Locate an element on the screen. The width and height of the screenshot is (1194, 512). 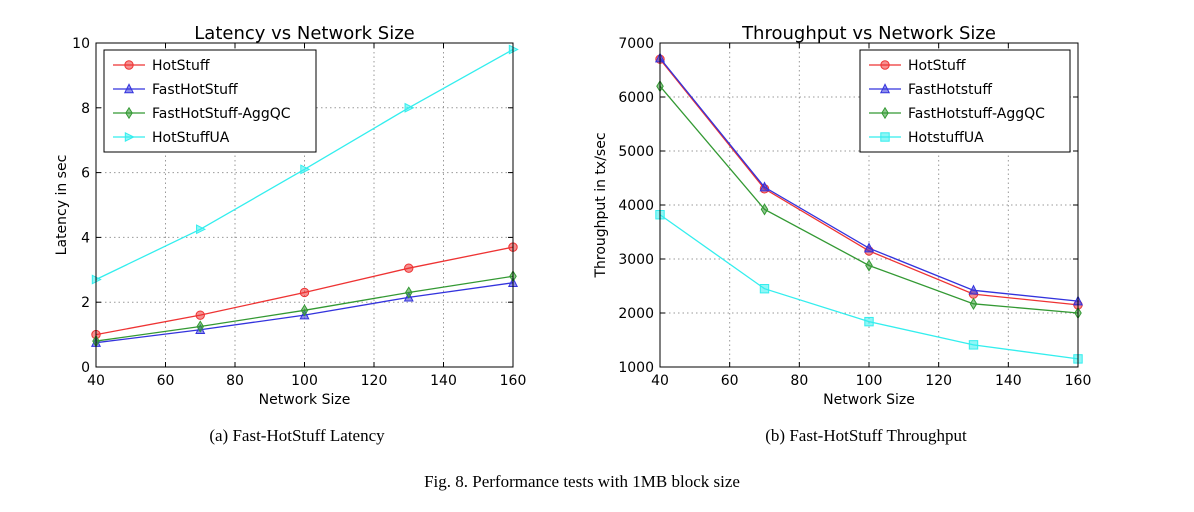
y-axis-label: Latency in sec is located at coordinates (62, 205).